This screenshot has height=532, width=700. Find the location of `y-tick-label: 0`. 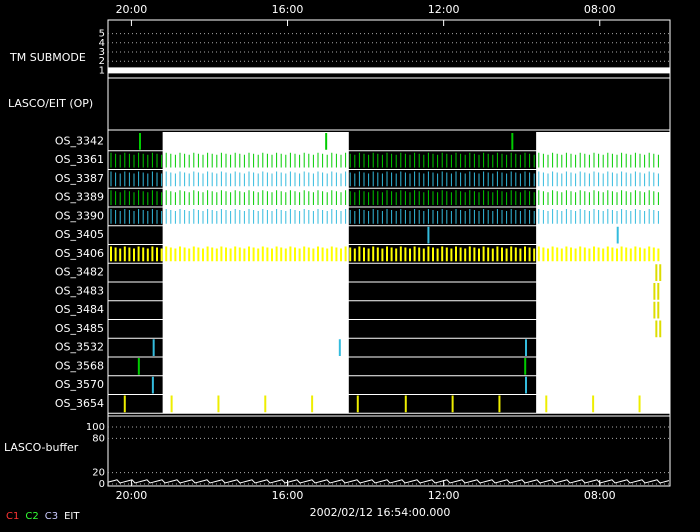

y-tick-label: 0 is located at coordinates (102, 484).